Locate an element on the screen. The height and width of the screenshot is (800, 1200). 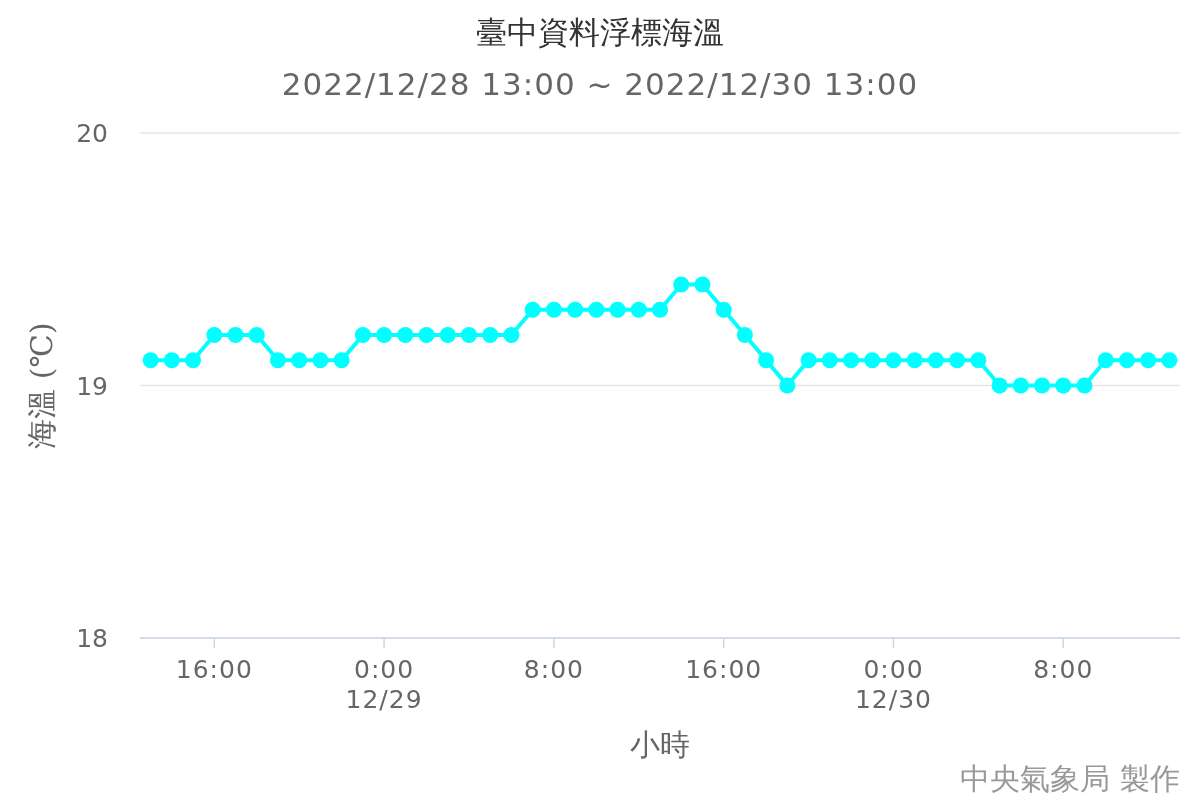
annotation: 中央氣象局 製作 is located at coordinates (1070, 778).